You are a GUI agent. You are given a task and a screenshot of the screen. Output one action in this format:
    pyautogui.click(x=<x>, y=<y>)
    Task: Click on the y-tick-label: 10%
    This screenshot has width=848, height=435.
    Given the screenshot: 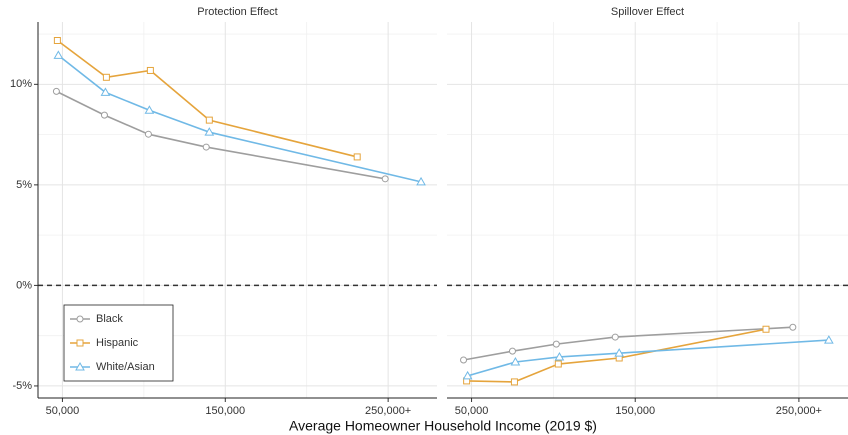 What is the action you would take?
    pyautogui.click(x=21, y=84)
    